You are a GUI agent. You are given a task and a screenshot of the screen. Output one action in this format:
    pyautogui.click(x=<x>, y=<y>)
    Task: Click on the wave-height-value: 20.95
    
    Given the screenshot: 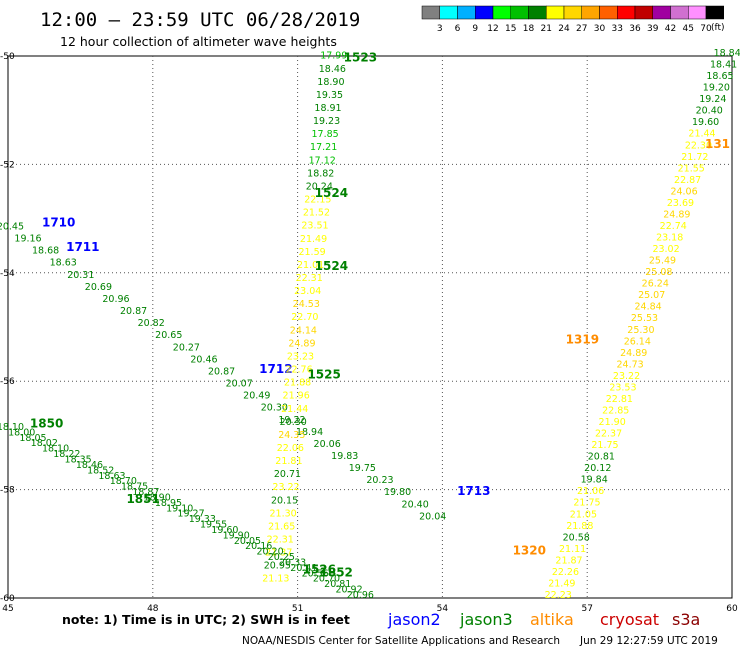 What is the action you would take?
    pyautogui.click(x=277, y=566)
    